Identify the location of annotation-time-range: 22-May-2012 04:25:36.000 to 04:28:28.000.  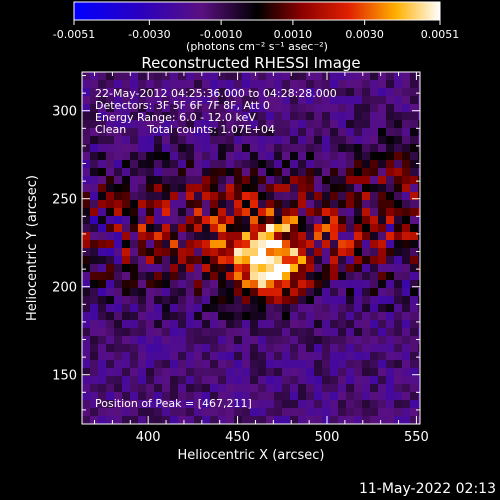
(216, 93).